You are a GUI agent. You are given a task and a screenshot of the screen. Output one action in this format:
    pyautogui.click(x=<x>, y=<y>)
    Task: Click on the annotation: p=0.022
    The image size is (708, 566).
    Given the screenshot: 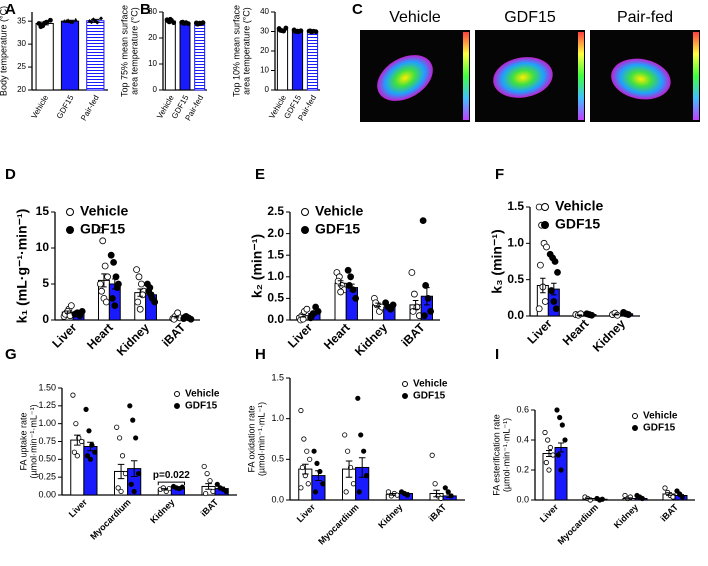 What is the action you would take?
    pyautogui.click(x=171, y=475)
    